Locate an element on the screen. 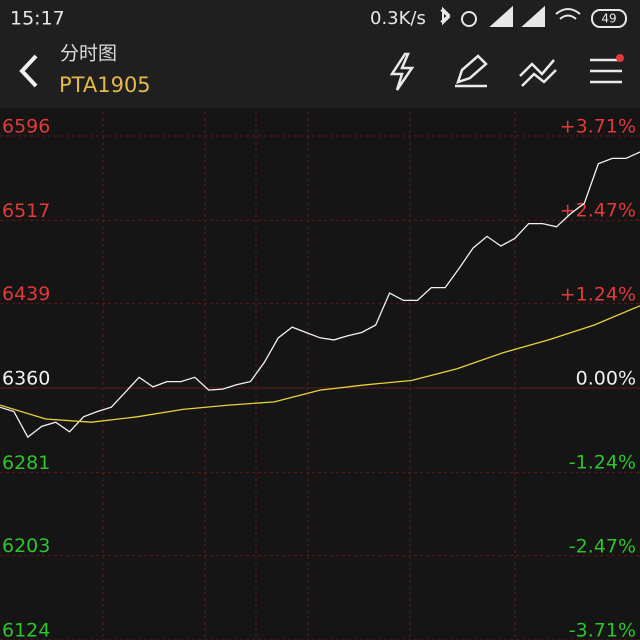 The image size is (640, 640). y-tick-label: 6360 is located at coordinates (26, 379).